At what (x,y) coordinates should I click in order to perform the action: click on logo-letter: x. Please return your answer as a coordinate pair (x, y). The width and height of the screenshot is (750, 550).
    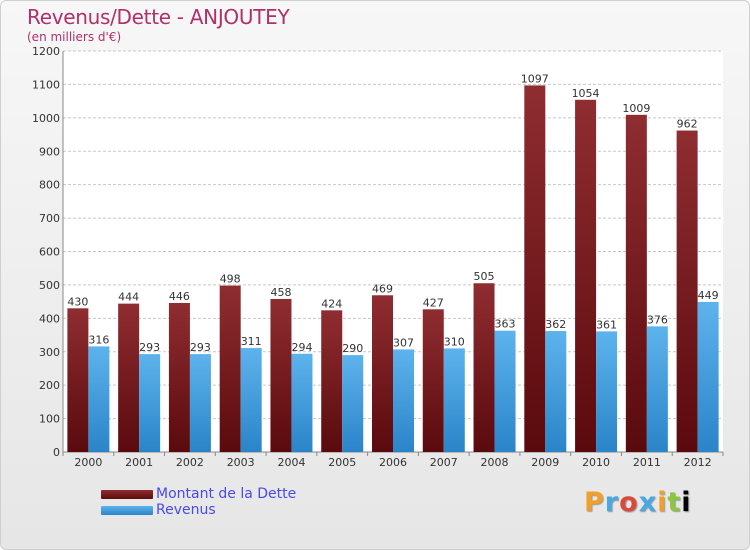
    Looking at the image, I should click on (648, 502).